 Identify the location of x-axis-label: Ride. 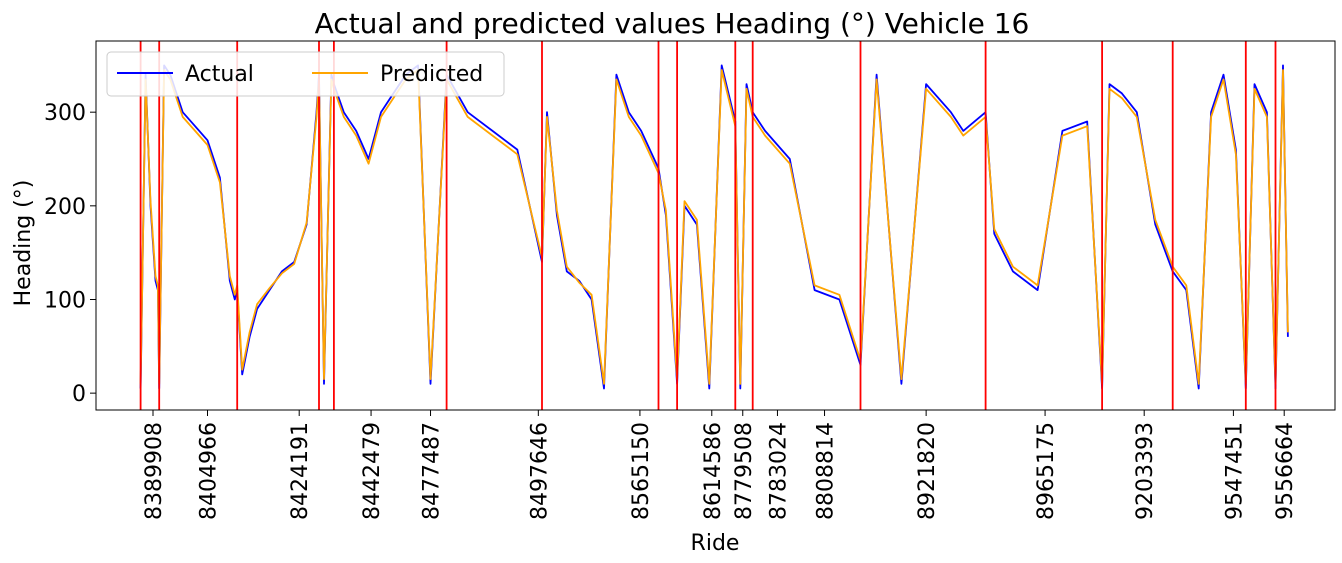
(715, 543).